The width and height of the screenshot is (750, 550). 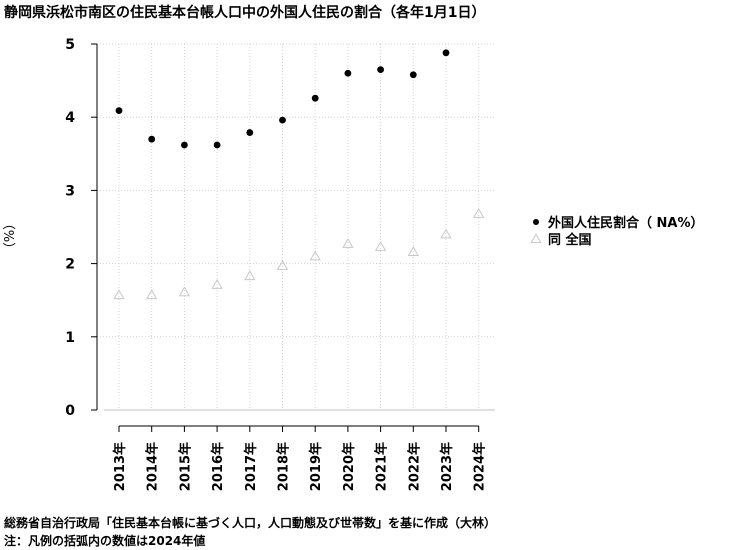 I want to click on chart-title: 静岡県浜松市南区の住民基本台帳人口中の外国人住民の割合（各年1月1日）, so click(x=245, y=13).